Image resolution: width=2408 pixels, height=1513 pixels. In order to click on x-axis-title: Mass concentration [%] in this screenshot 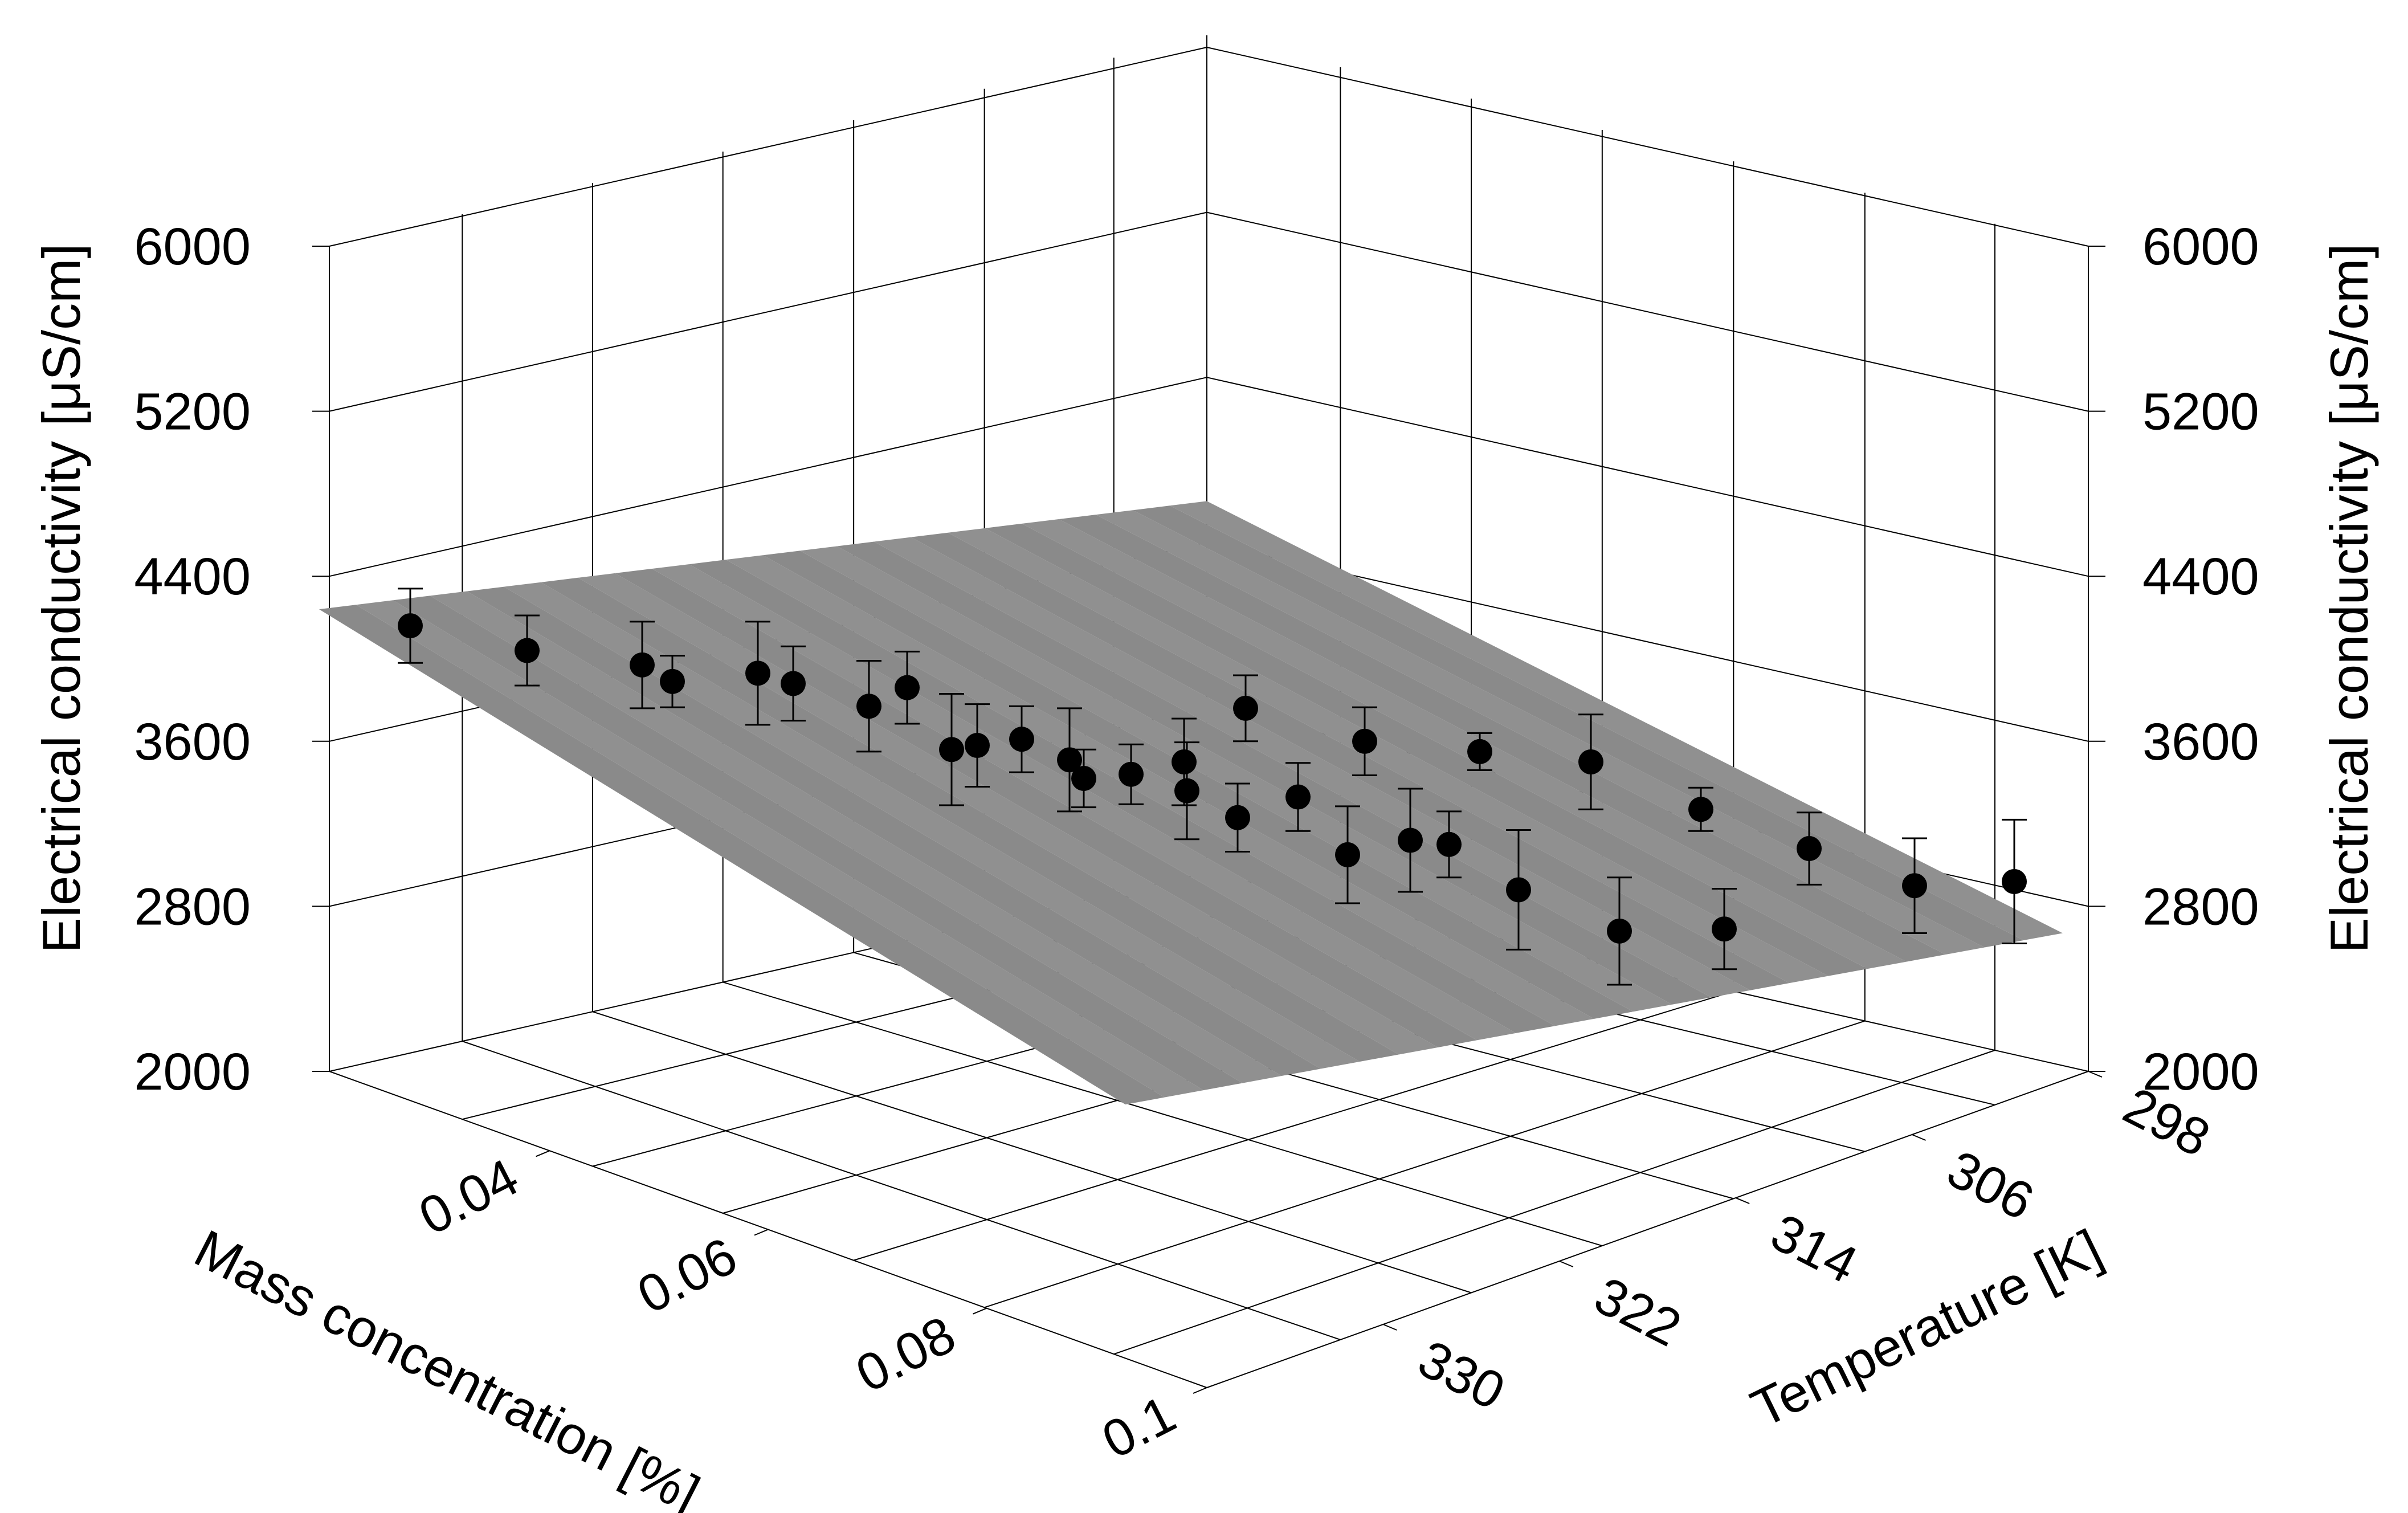, I will do `click(447, 1365)`.